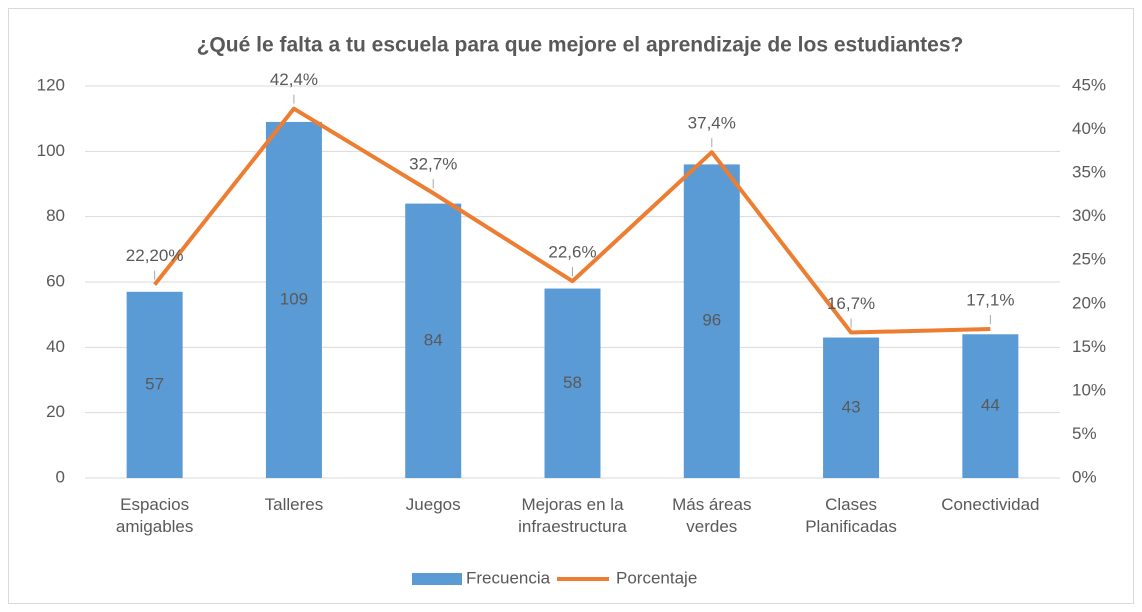 This screenshot has width=1142, height=612. I want to click on y2-tick-label: 30%, so click(1089, 215).